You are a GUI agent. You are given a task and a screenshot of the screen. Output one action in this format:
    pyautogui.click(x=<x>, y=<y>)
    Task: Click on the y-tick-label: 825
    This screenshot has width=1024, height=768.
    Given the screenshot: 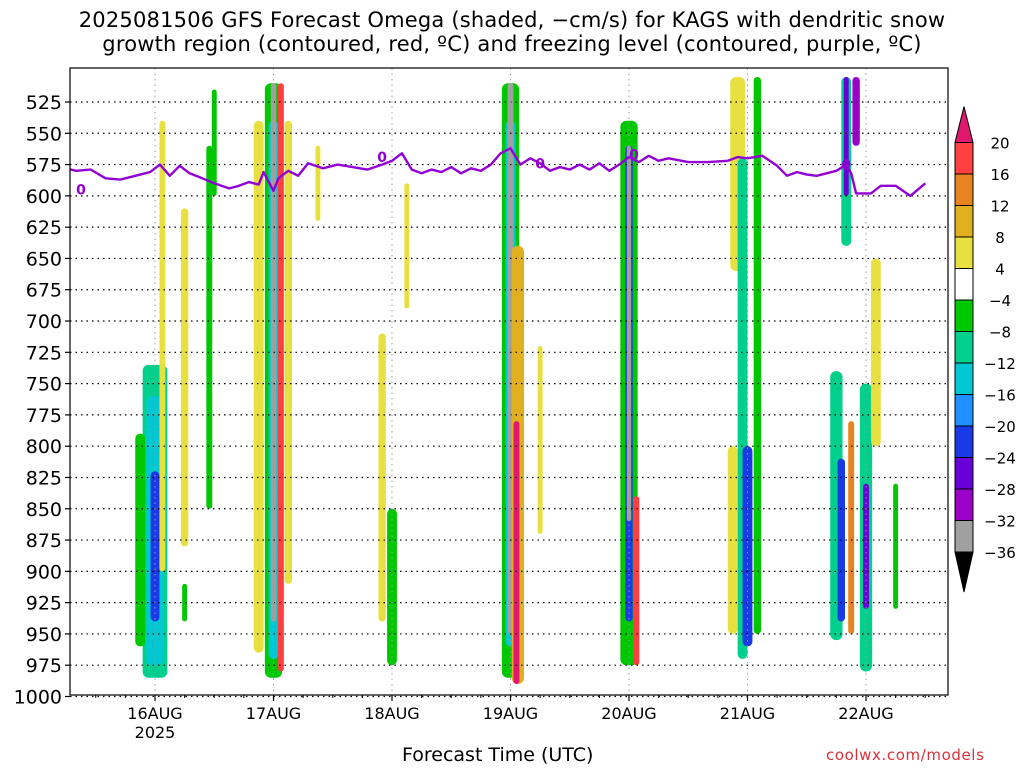 What is the action you would take?
    pyautogui.click(x=44, y=478)
    